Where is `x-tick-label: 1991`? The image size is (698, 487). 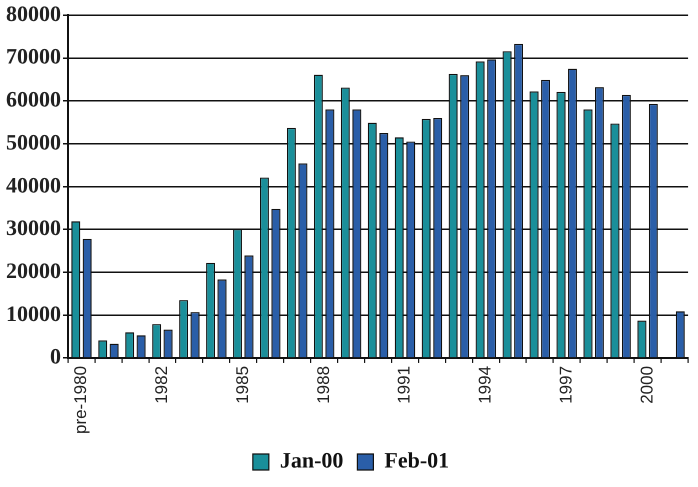
x-tick-label: 1991 is located at coordinates (404, 385).